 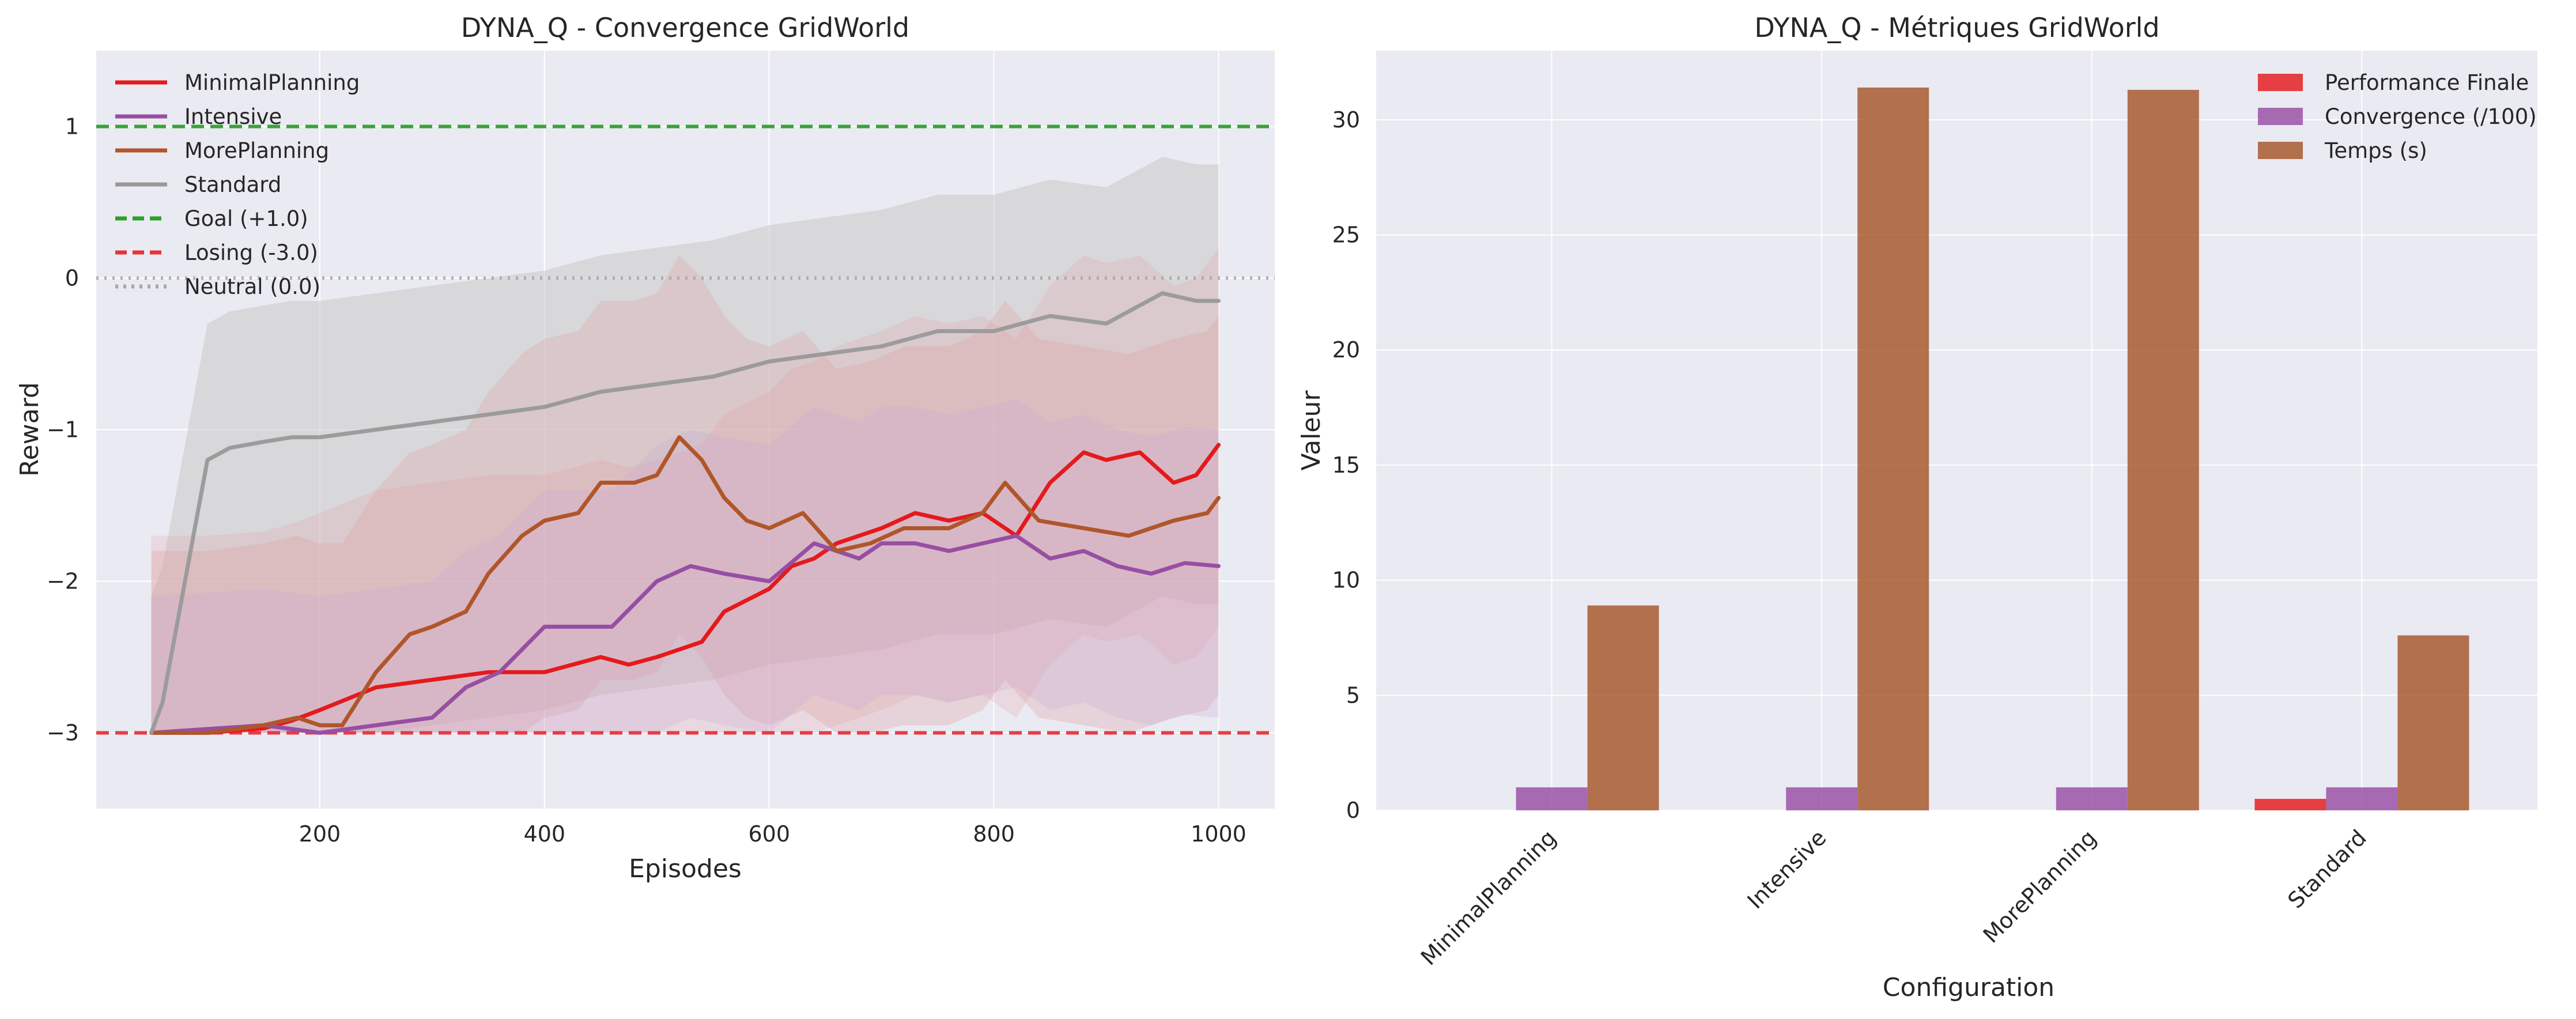 I want to click on line-chart-series-Intensive, so click(x=685, y=634).